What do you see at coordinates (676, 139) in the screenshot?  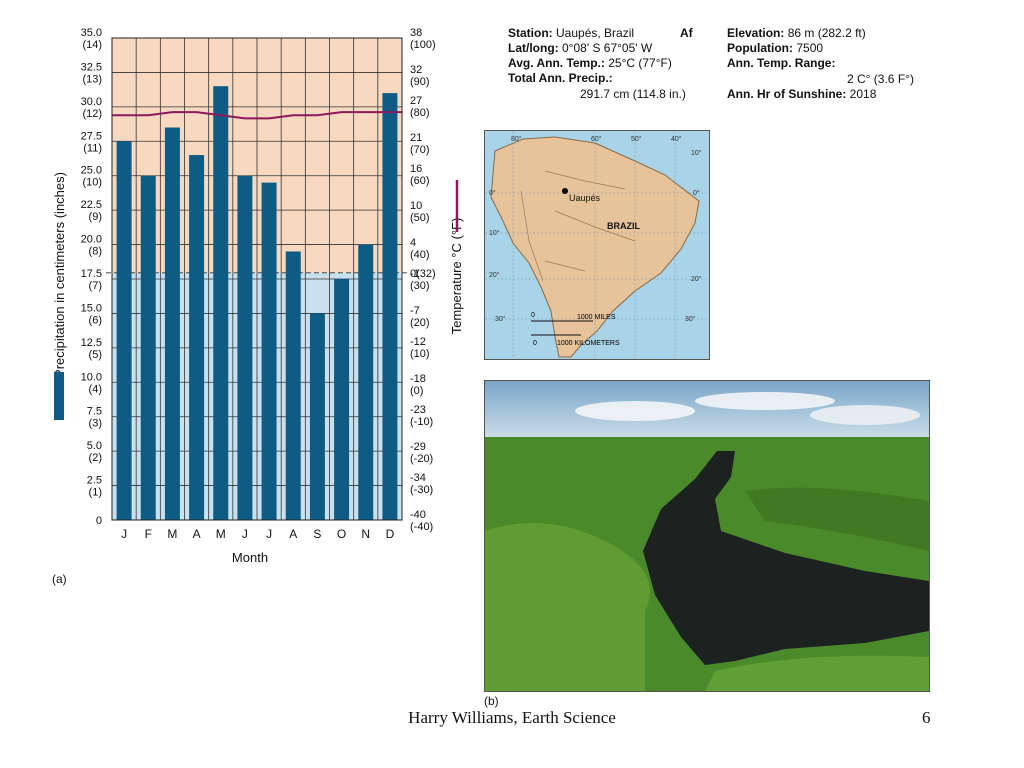 I see `map-lon-label: 40°` at bounding box center [676, 139].